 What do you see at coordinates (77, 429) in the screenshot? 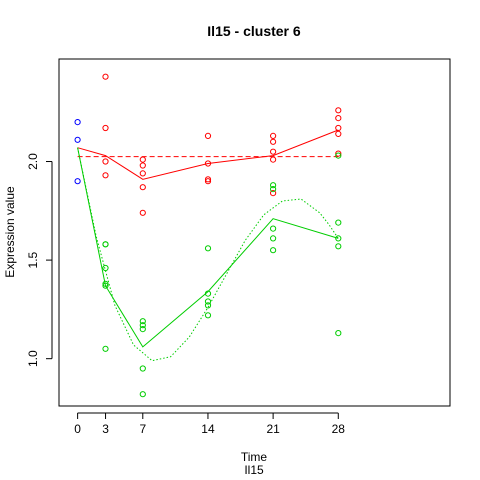
I see `x-tick-label: 0` at bounding box center [77, 429].